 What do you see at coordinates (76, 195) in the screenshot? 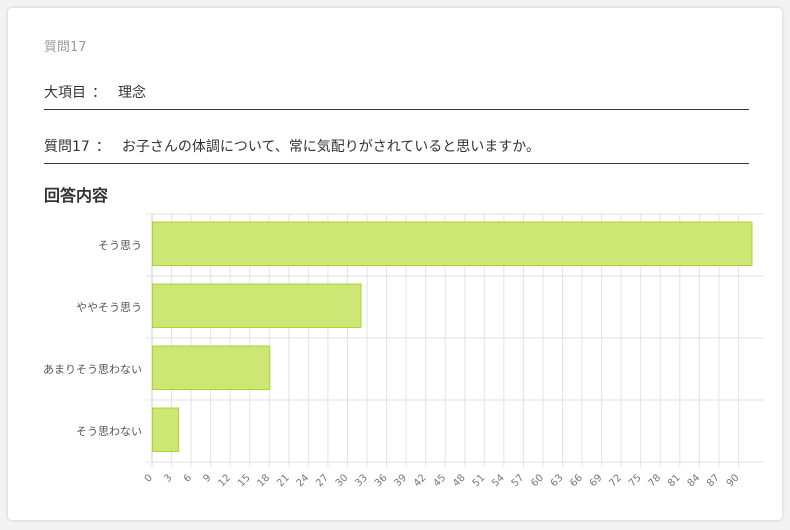
I see `section-title: 回答内容` at bounding box center [76, 195].